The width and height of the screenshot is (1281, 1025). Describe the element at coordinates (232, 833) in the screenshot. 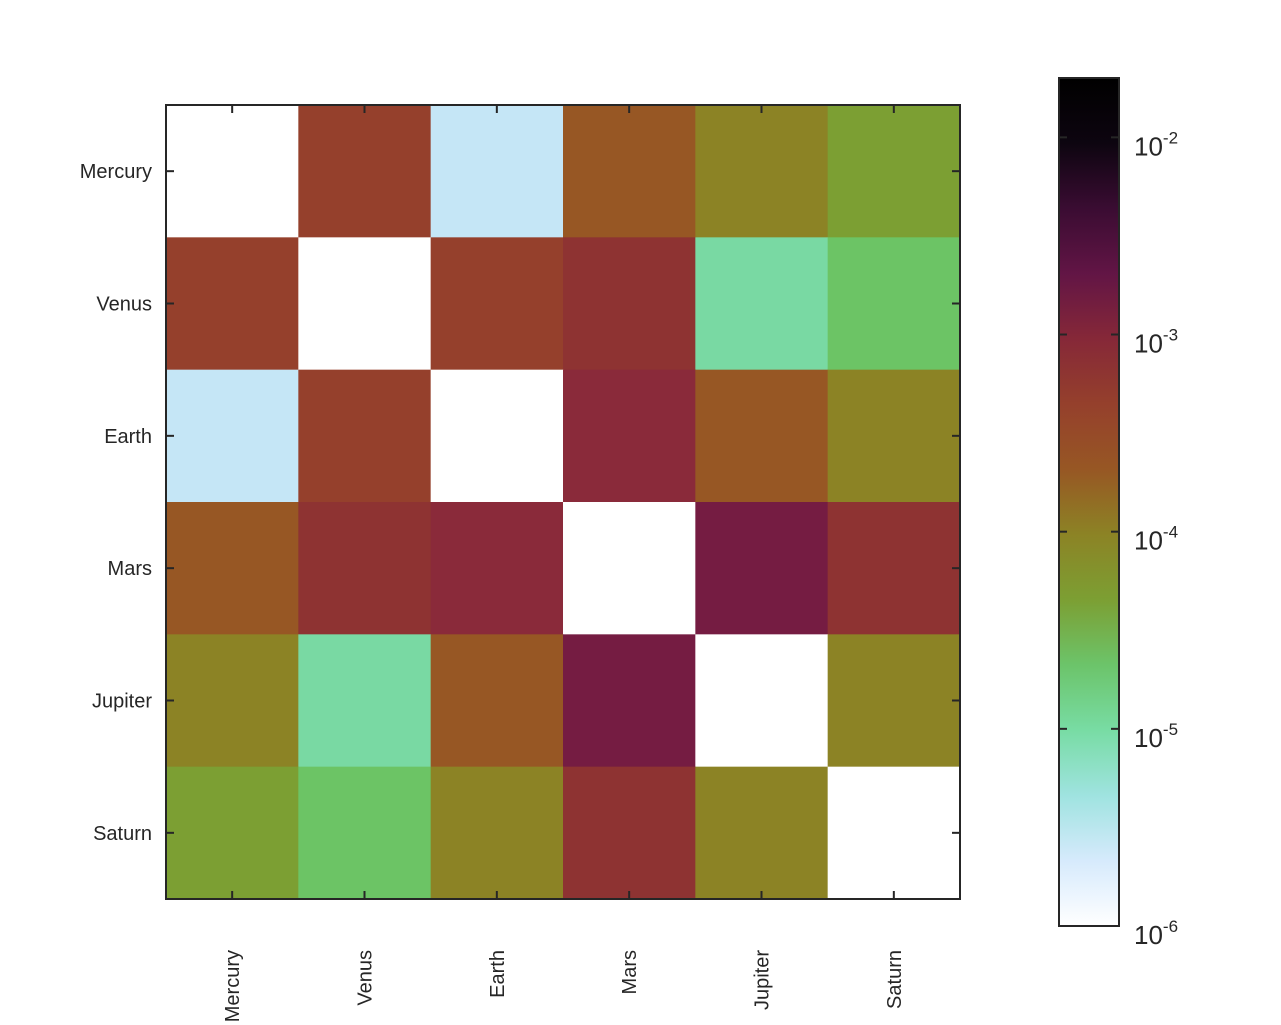

I see `heatmap-cell-saturn-mercury` at that location.